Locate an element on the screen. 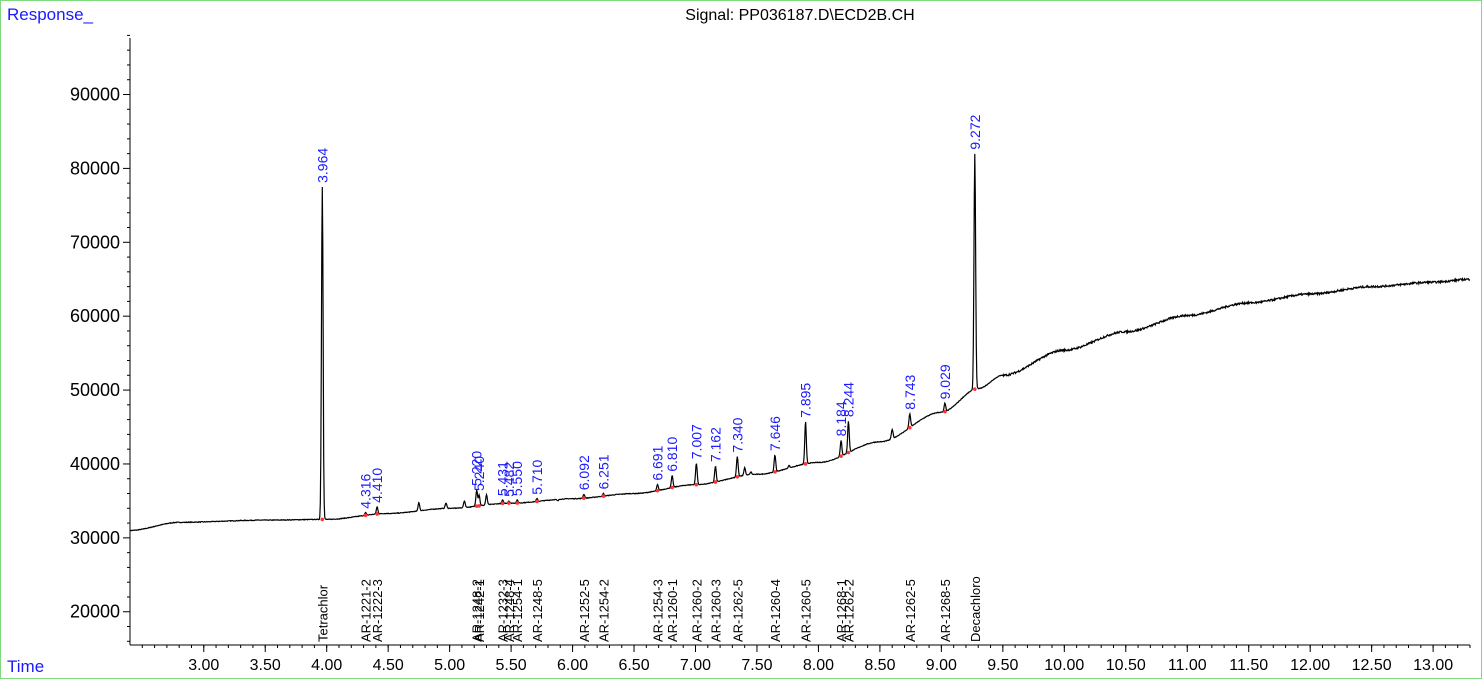  peak-label: 7.340 is located at coordinates (737, 434).